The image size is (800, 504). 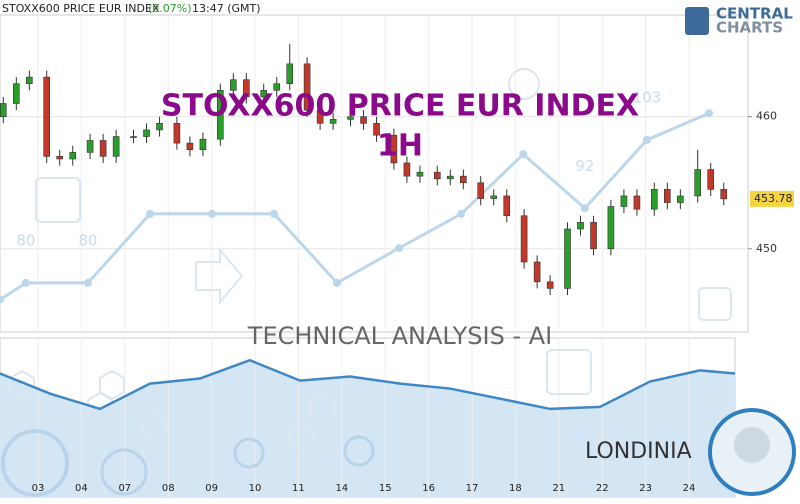 I want to click on x-tick-label: 15, so click(x=385, y=488).